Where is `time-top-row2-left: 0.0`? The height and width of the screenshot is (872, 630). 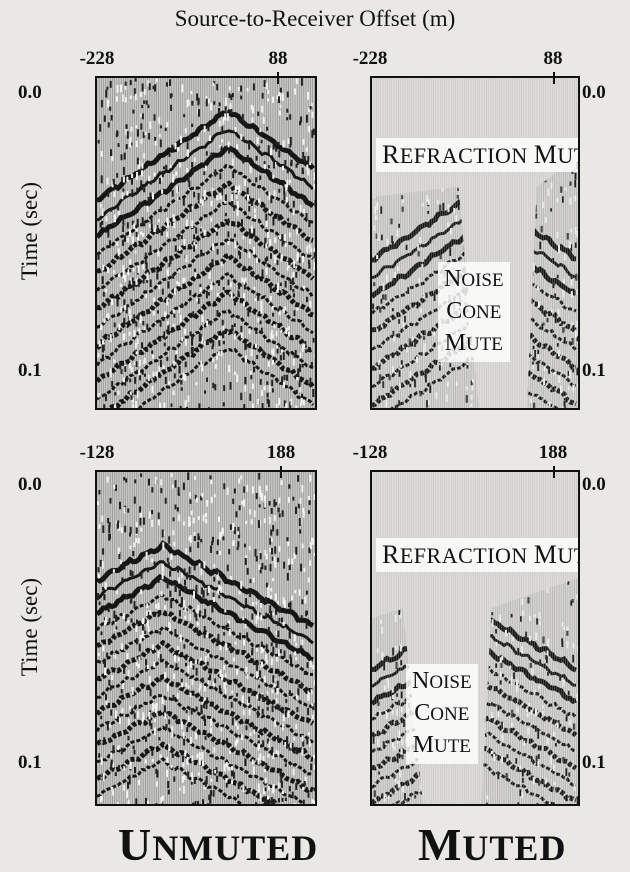 time-top-row2-left: 0.0 is located at coordinates (30, 484).